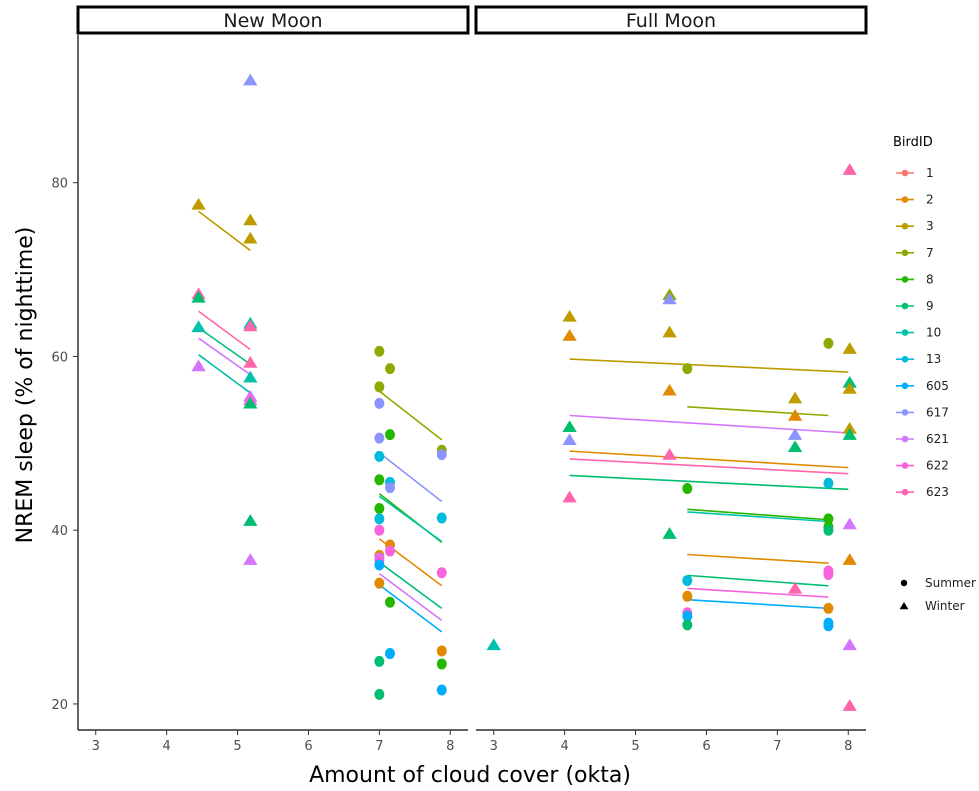  Describe the element at coordinates (472, 20) in the screenshot. I see `panel-strips: New Moon Full Moon` at that location.